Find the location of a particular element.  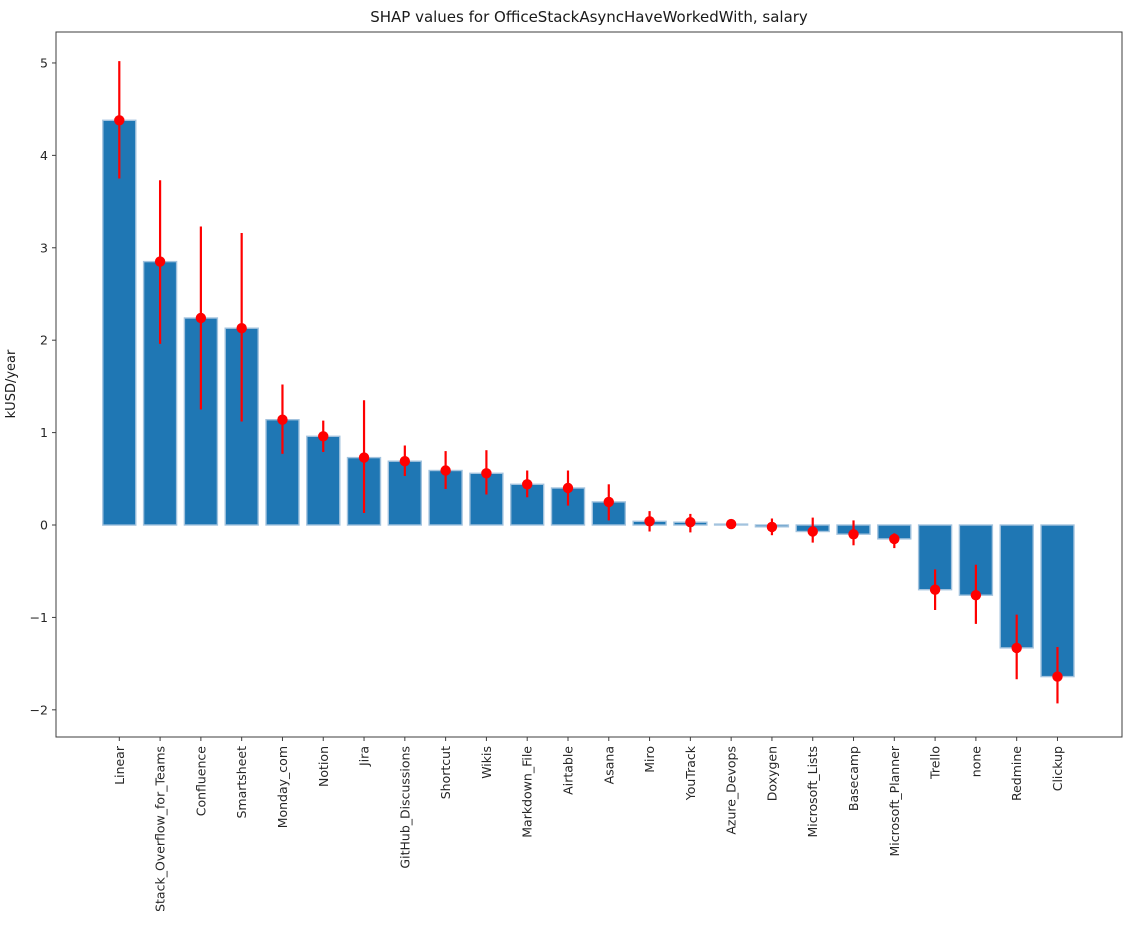

x-tick-label: Miro is located at coordinates (649, 759).